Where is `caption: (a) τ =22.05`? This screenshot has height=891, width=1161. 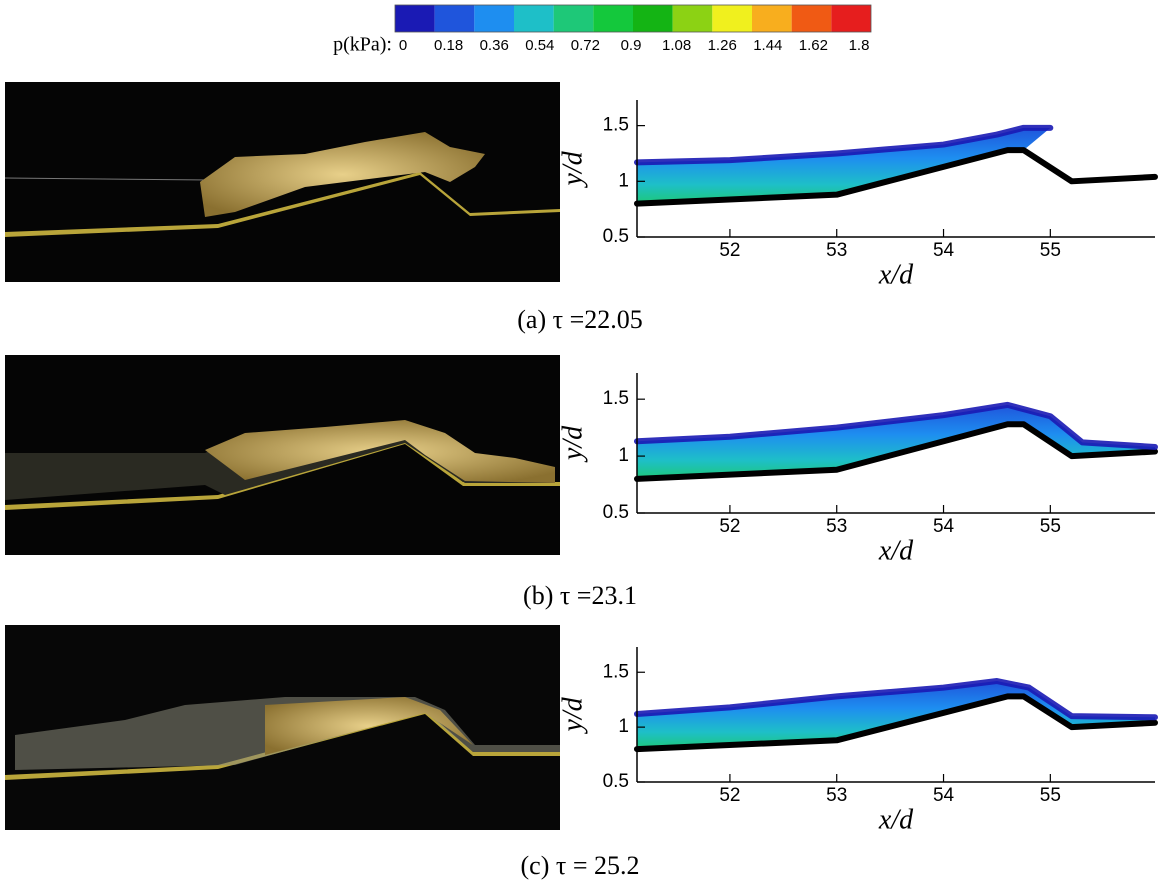 caption: (a) τ =22.05 is located at coordinates (579, 319).